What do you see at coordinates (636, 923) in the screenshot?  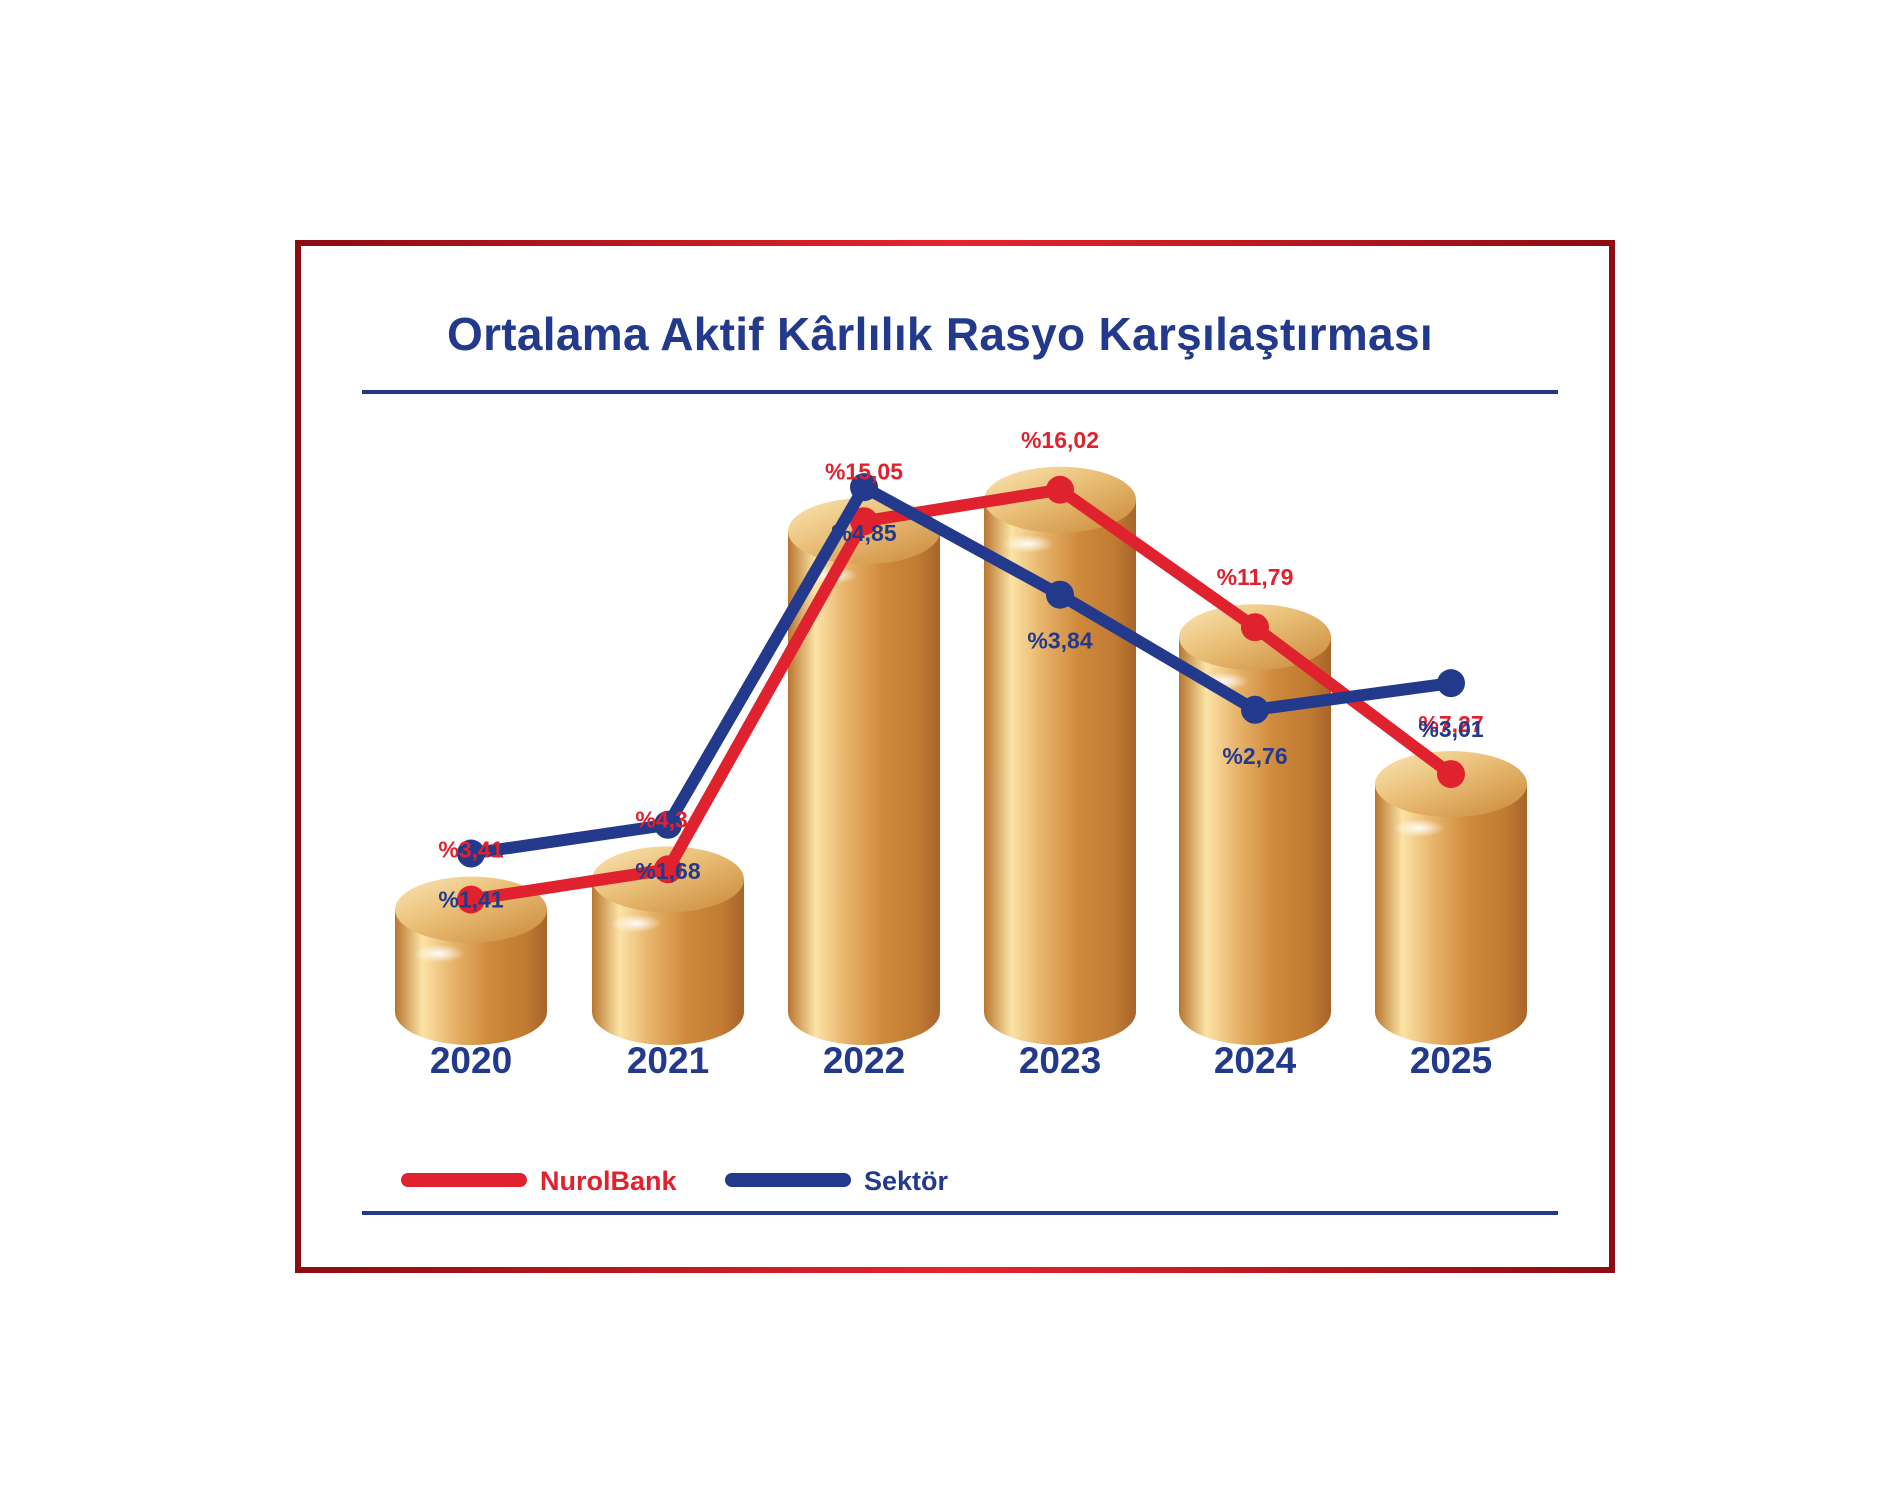 I see `bar-shine-2021` at bounding box center [636, 923].